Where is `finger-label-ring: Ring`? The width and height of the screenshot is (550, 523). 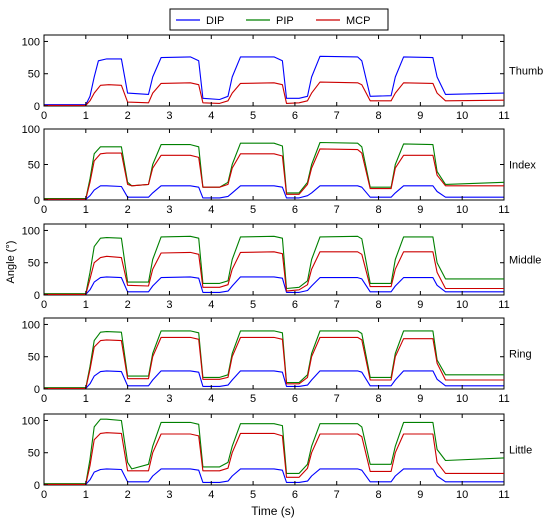 finger-label-ring: Ring is located at coordinates (520, 355).